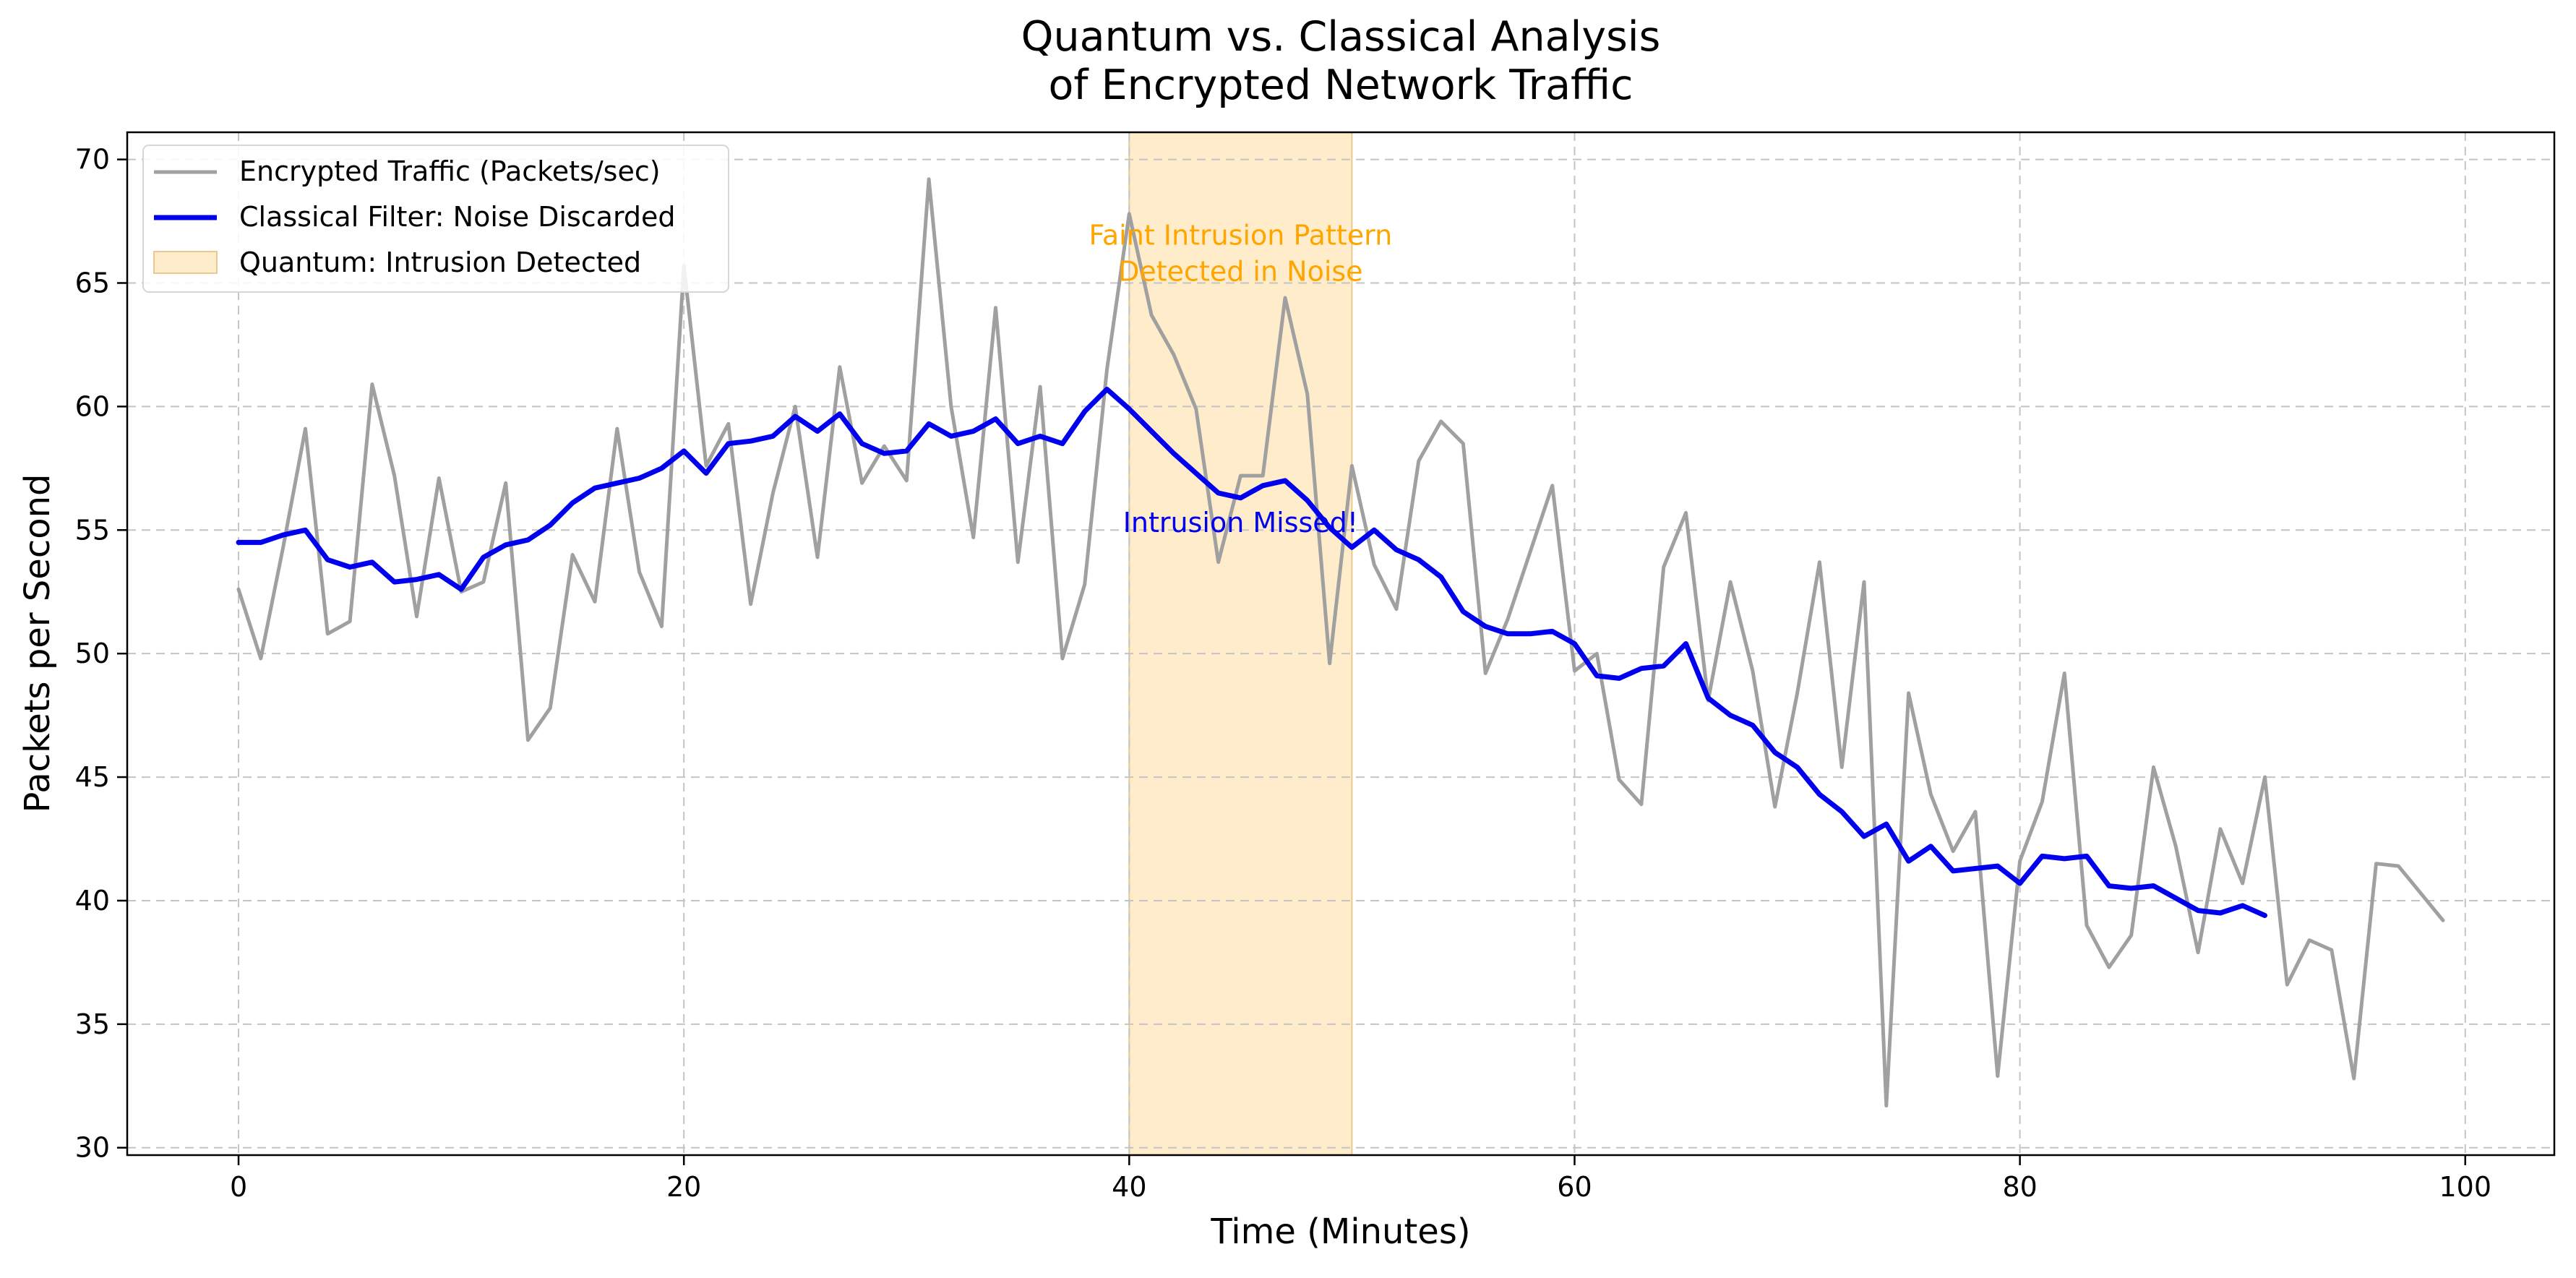  I want to click on x-tick-label: 0, so click(239, 1187).